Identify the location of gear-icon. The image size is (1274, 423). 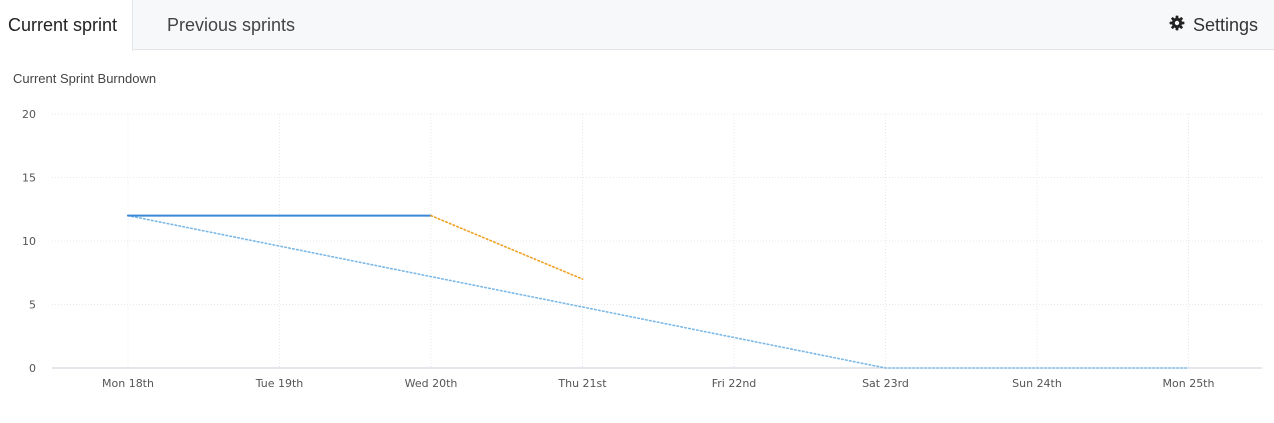
(1177, 25).